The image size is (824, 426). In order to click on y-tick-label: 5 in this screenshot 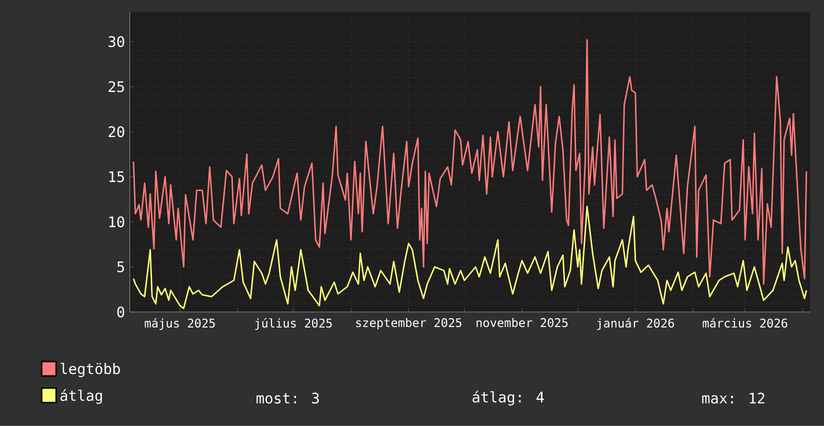, I will do `click(120, 267)`.